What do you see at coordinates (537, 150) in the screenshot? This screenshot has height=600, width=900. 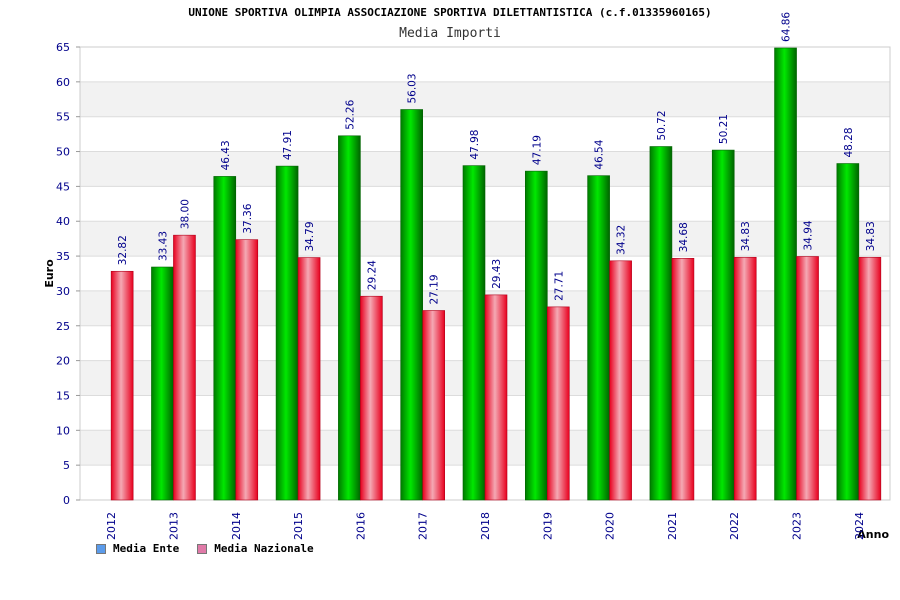 I see `data-label: 47.19` at bounding box center [537, 150].